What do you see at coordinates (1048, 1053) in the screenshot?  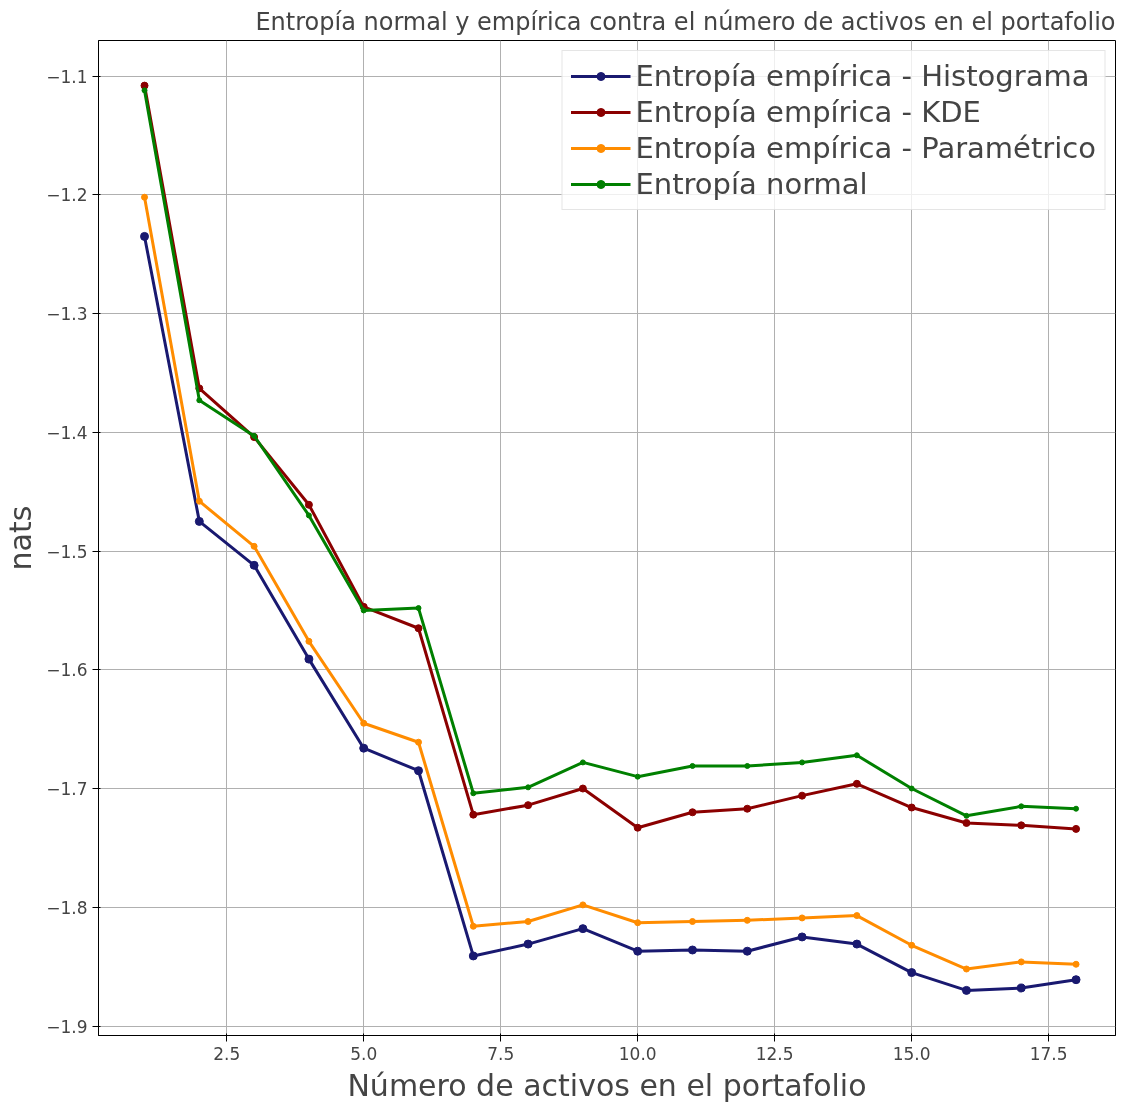 I see `x-tick-label: 17.5` at bounding box center [1048, 1053].